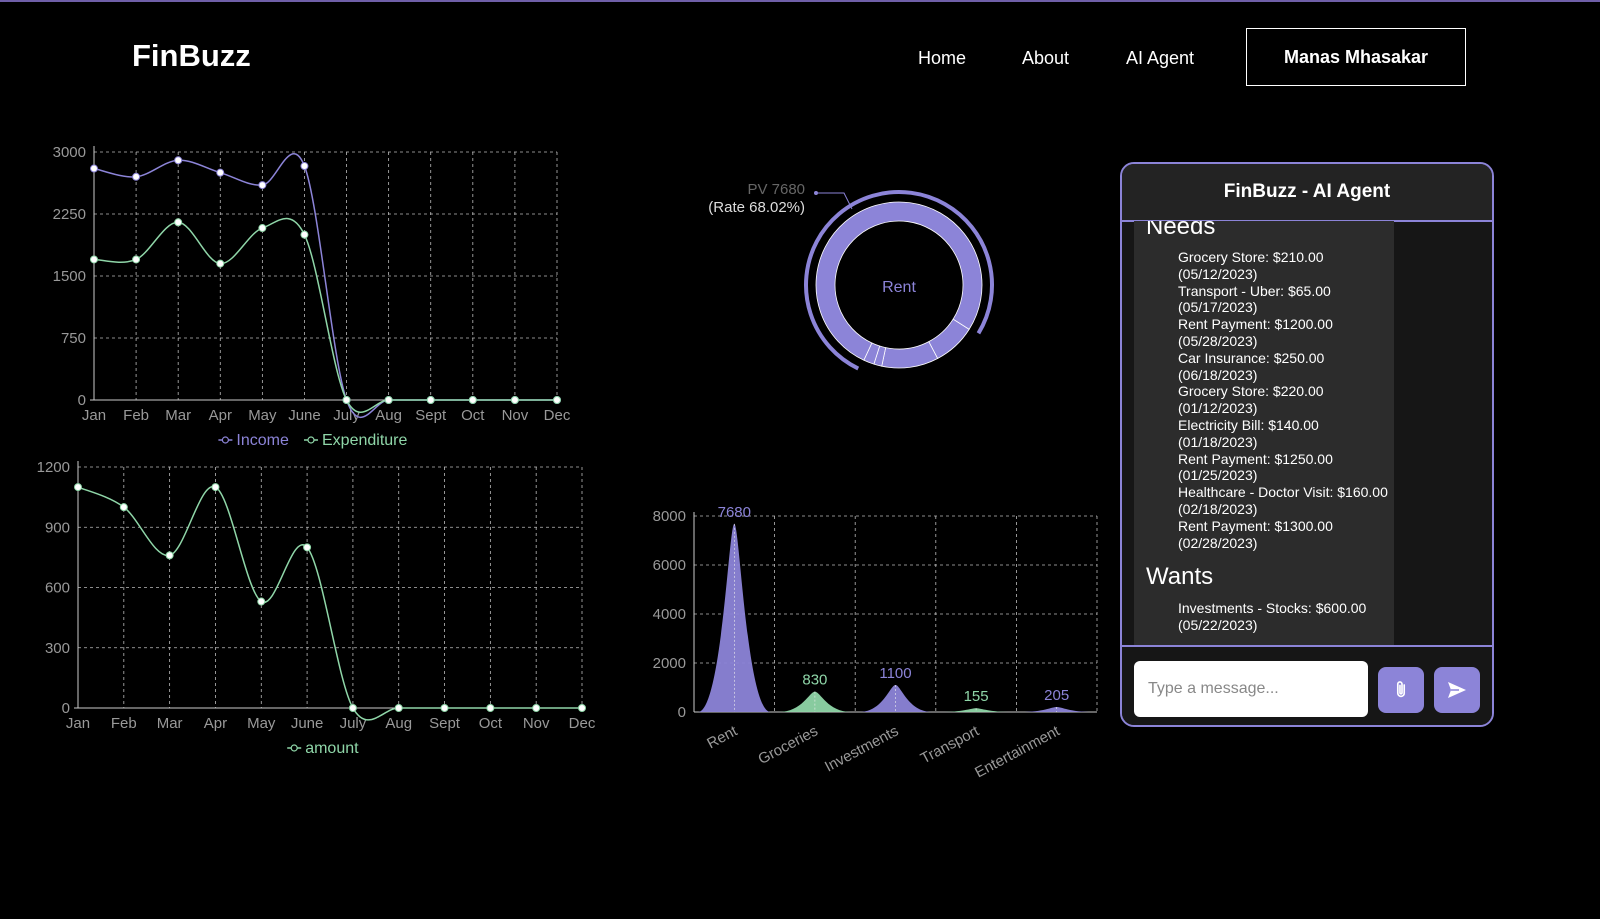  I want to click on transaction-entry: Rent Payment: $1200.00 (05/28/2023), so click(1255, 332).